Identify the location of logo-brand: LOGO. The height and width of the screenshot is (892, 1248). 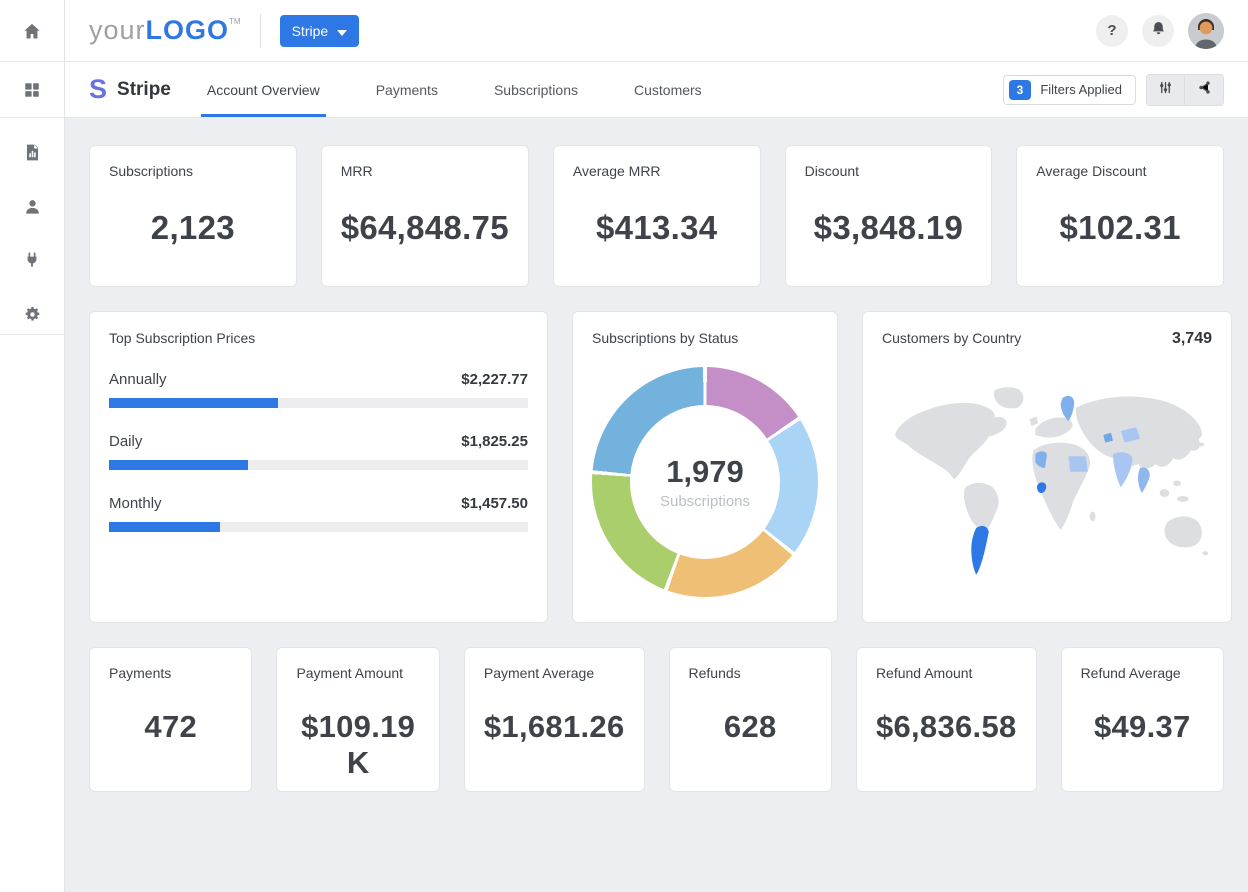
(187, 30).